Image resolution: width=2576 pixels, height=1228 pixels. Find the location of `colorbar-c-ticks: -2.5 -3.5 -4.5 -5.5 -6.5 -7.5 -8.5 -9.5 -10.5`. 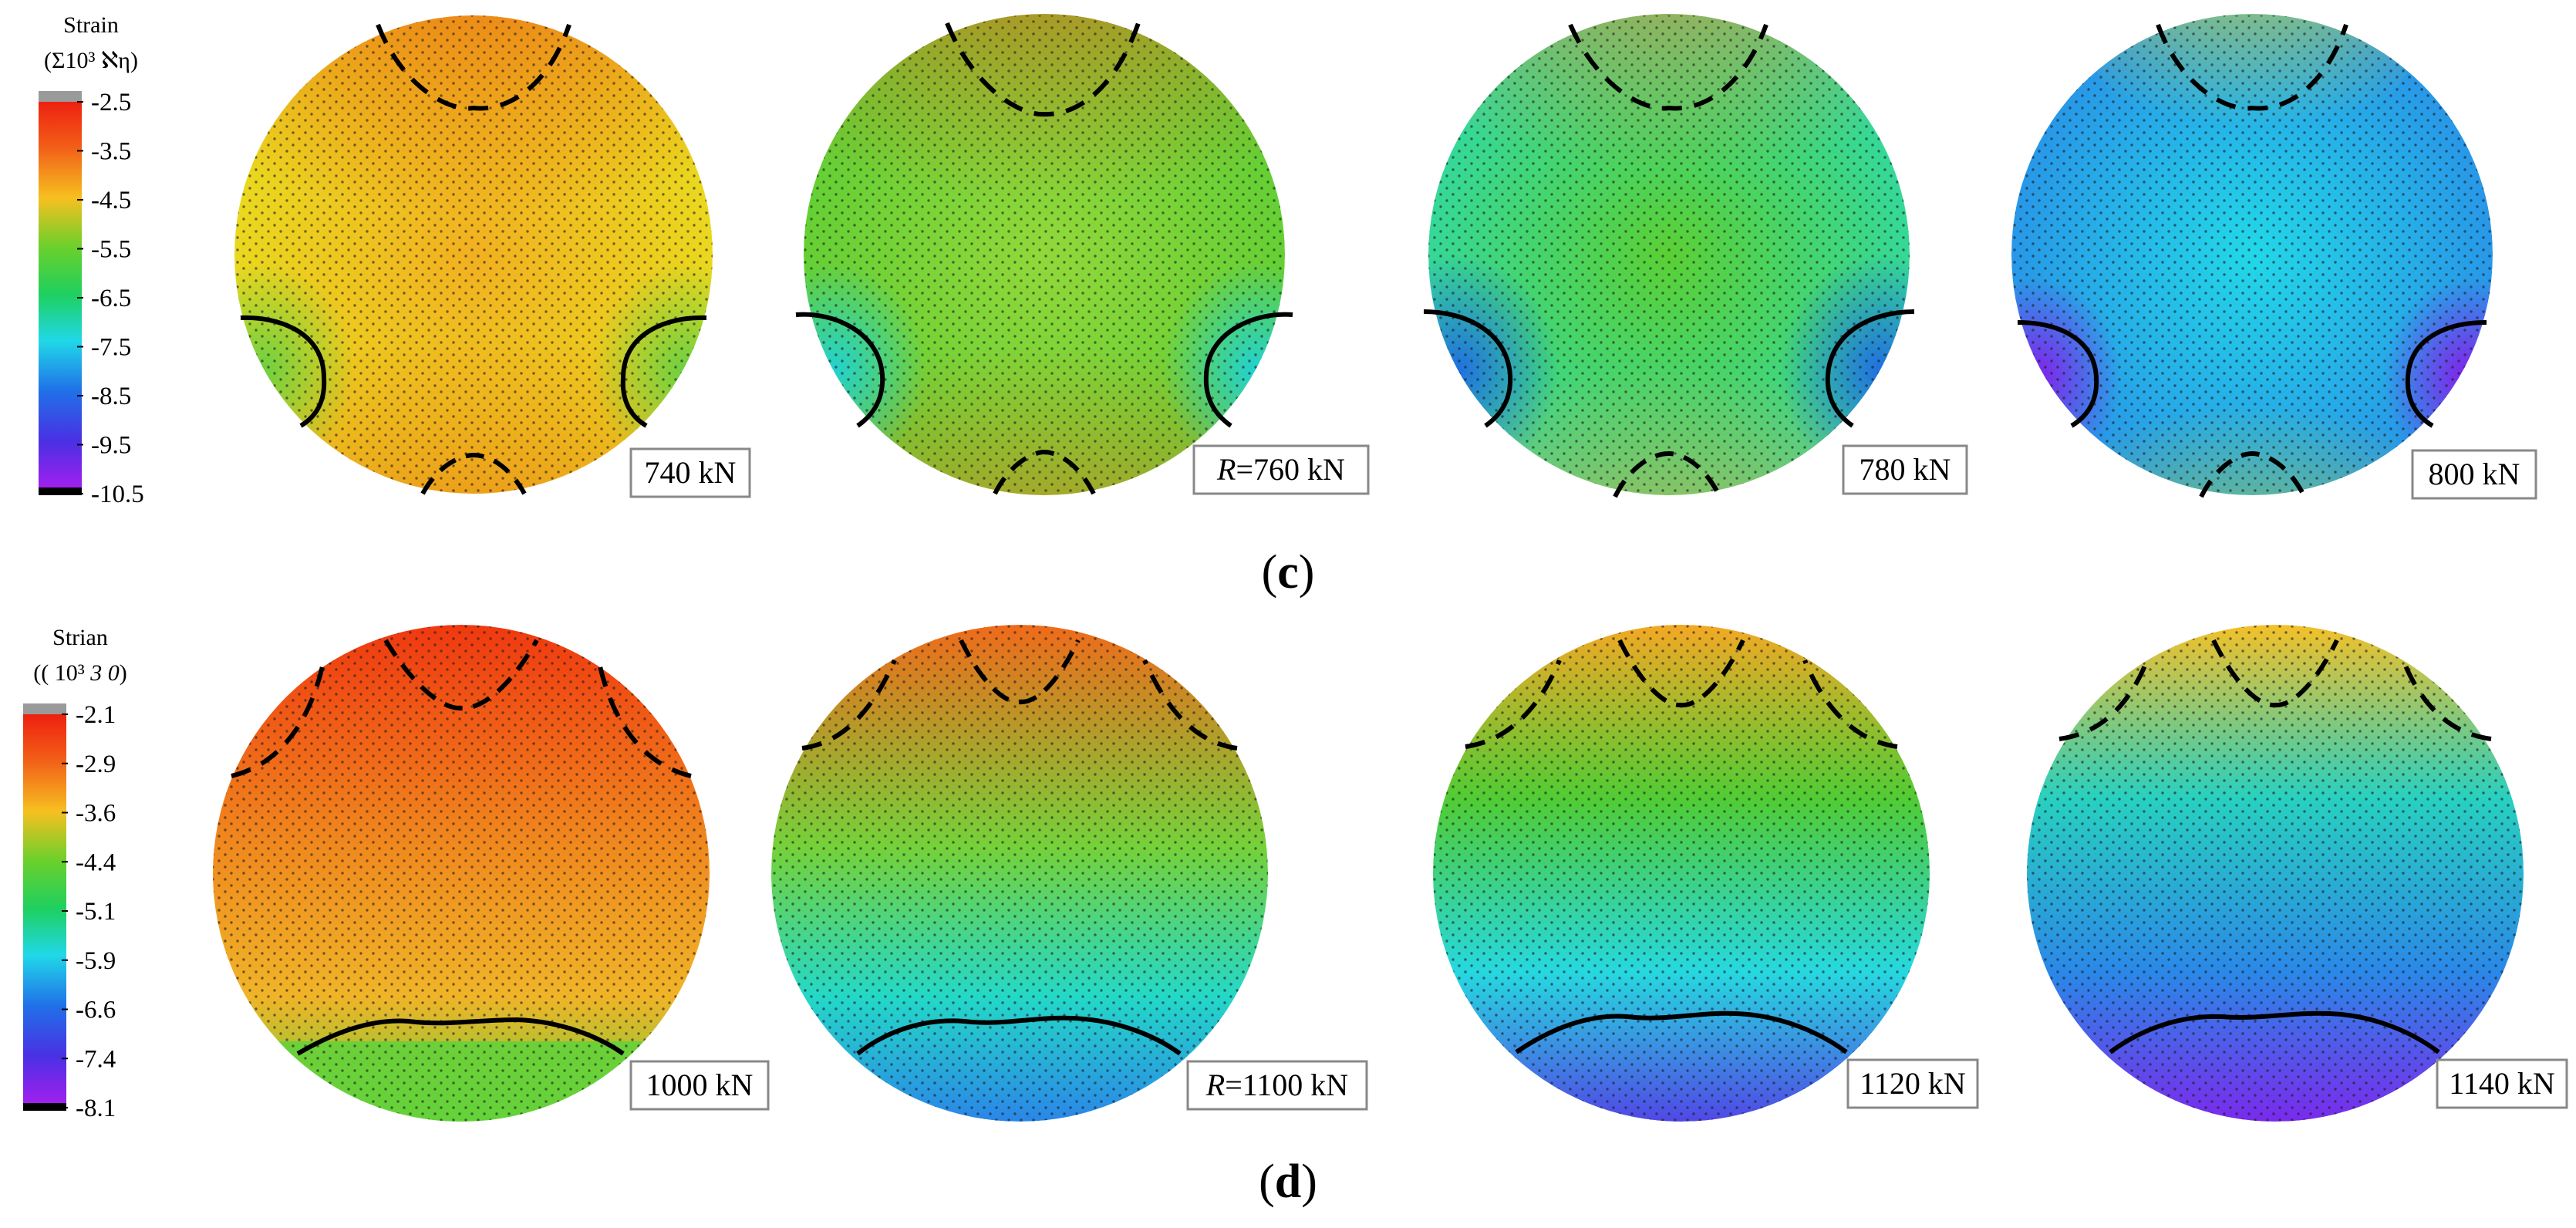

colorbar-c-ticks: -2.5 -3.5 -4.5 -5.5 -6.5 -7.5 -8.5 -9.5 -10.5 is located at coordinates (110, 298).